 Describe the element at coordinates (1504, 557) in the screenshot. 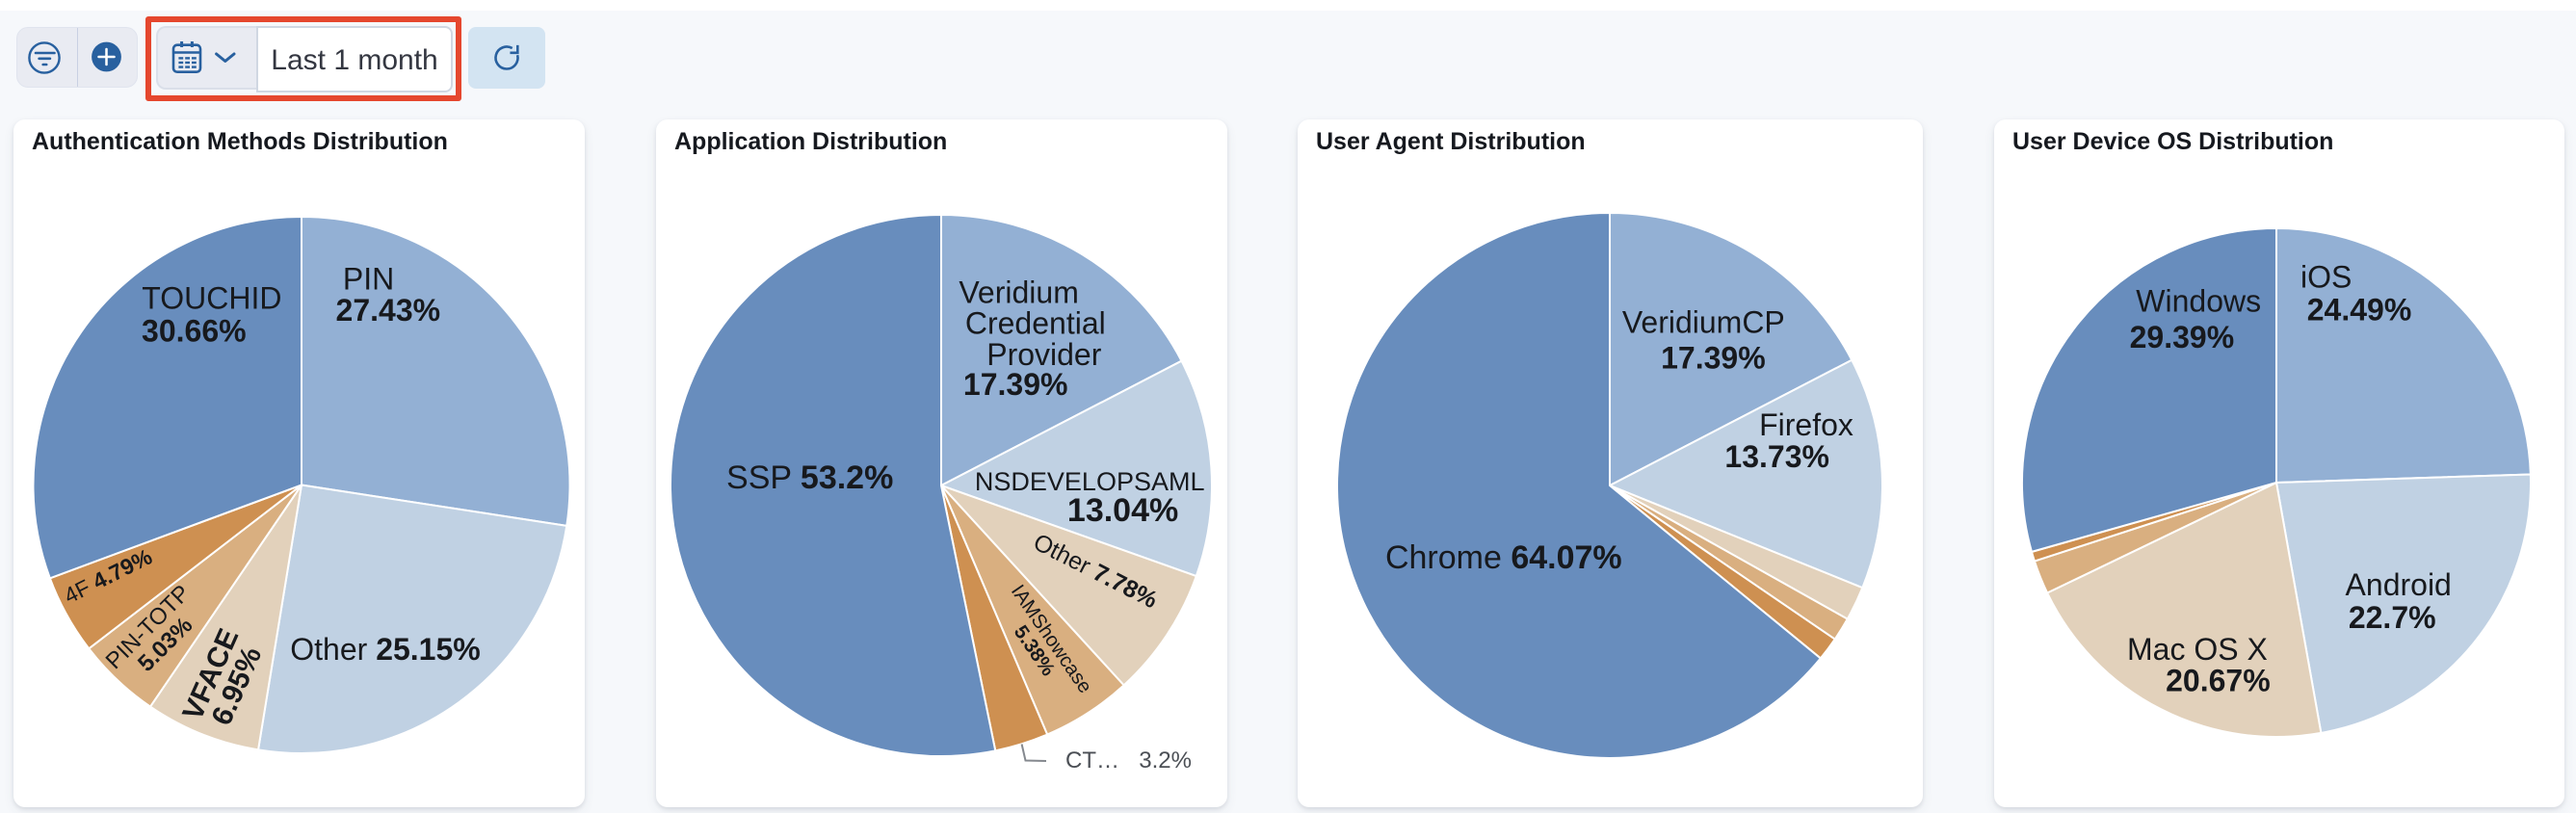

I see `svg-text: Chrome 64.07%` at that location.